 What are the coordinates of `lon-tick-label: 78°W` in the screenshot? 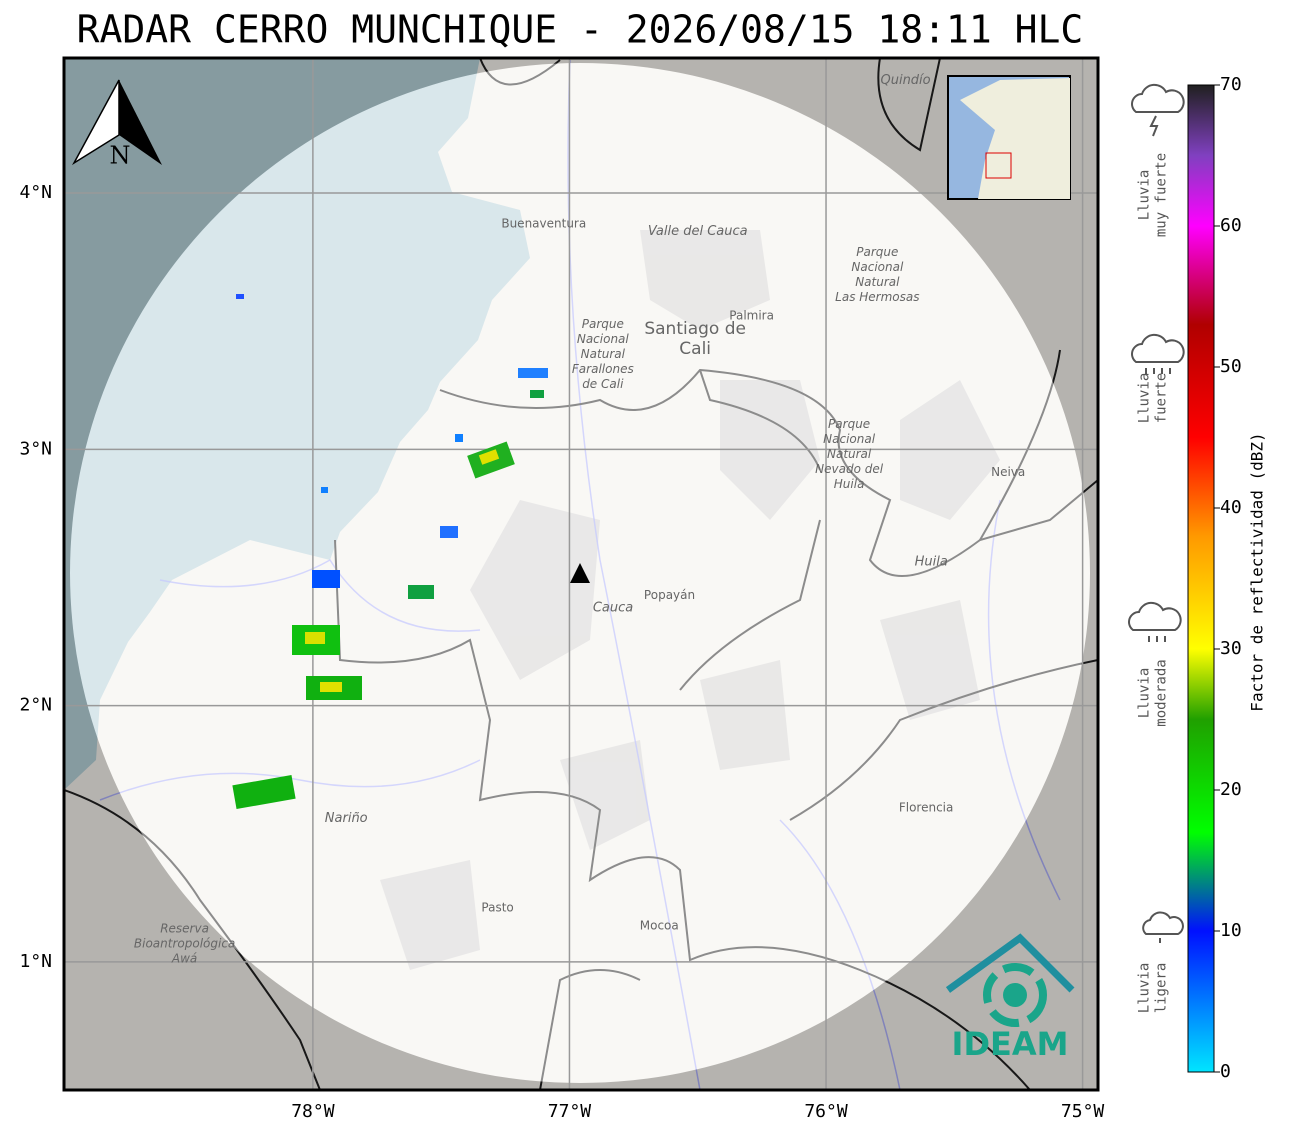 It's located at (313, 1111).